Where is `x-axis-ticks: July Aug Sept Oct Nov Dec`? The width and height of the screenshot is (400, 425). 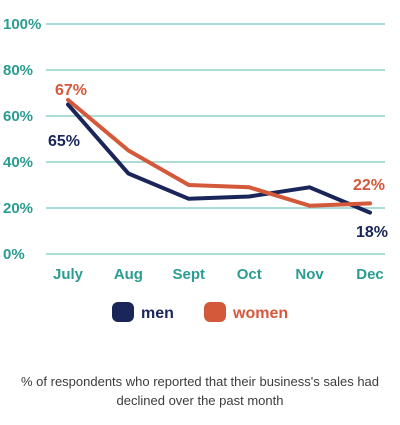 x-axis-ticks: July Aug Sept Oct Nov Dec is located at coordinates (218, 274).